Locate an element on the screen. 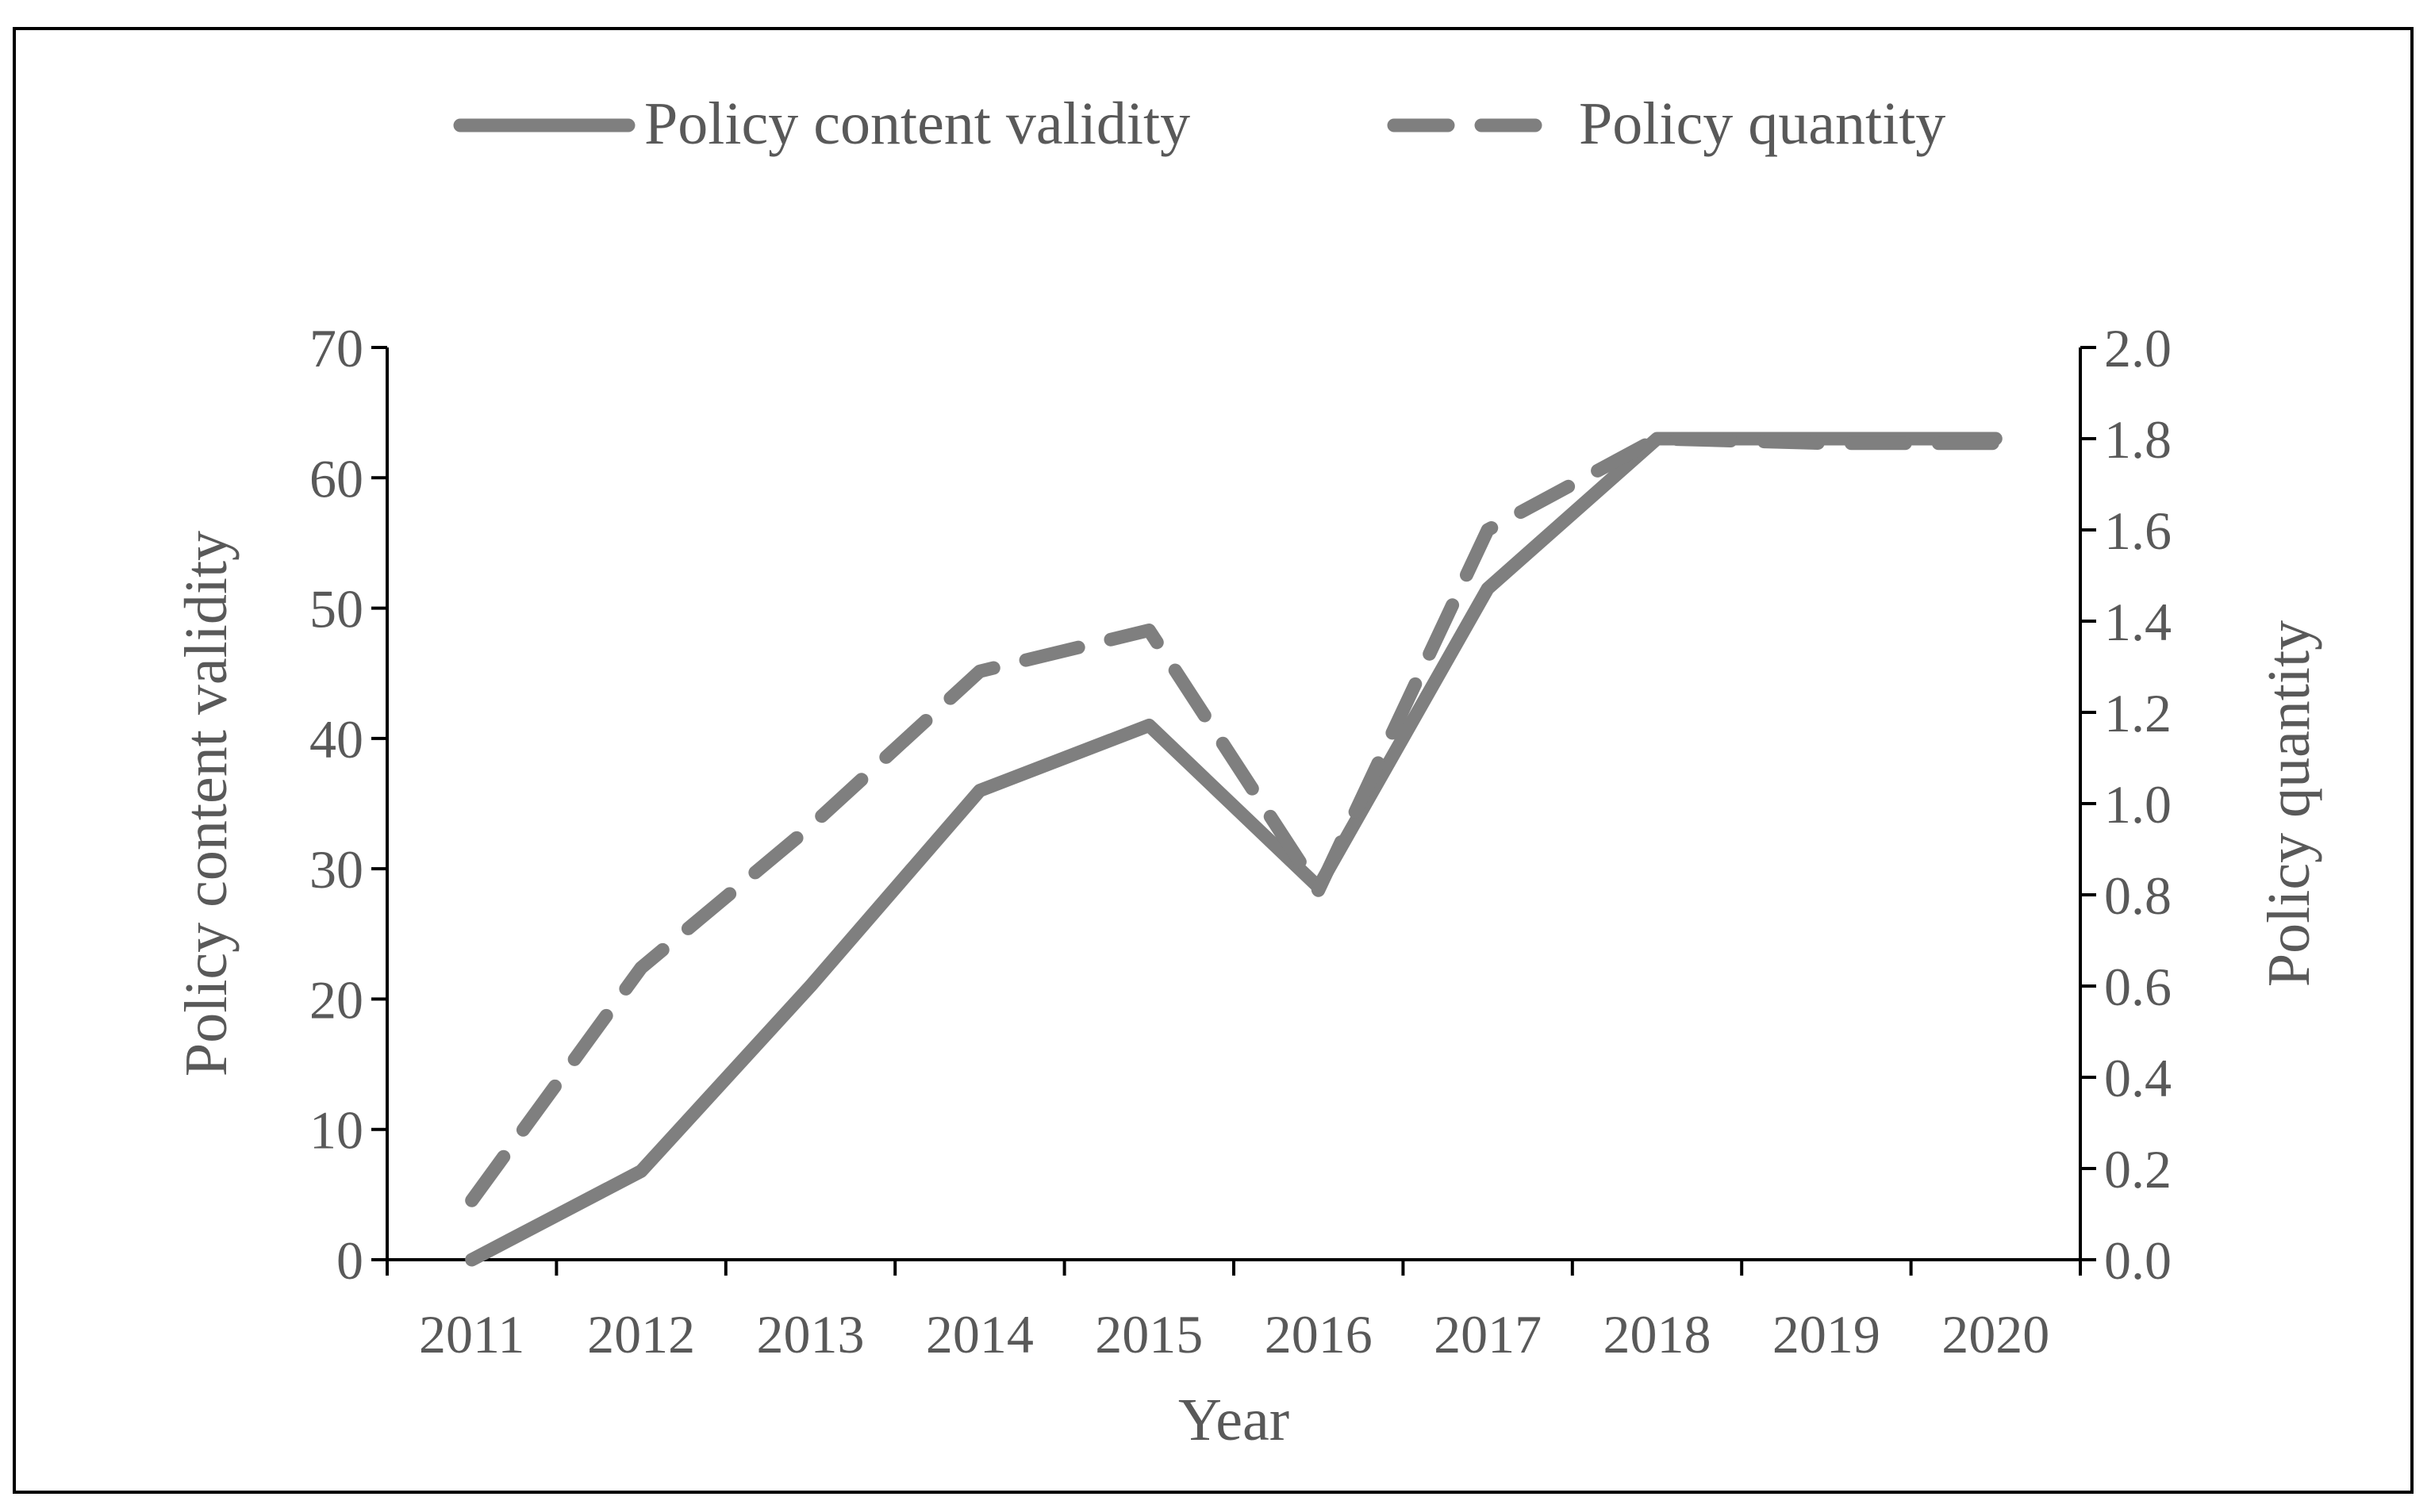 This screenshot has width=2431, height=1512. x-tick-label: 2017 is located at coordinates (1488, 1334).